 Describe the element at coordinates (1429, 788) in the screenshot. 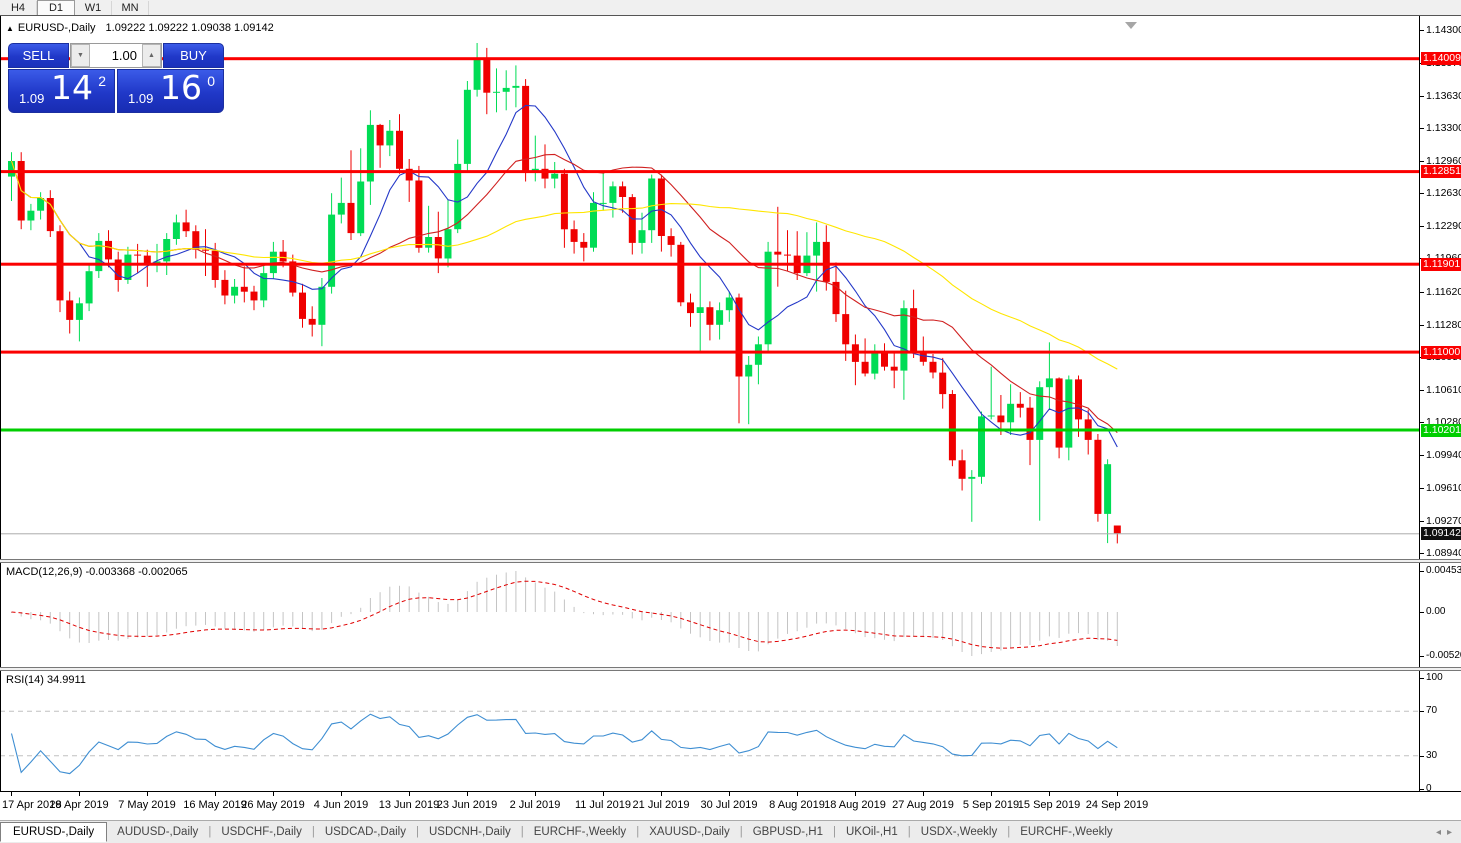

I see `axis-price-label: 0` at that location.